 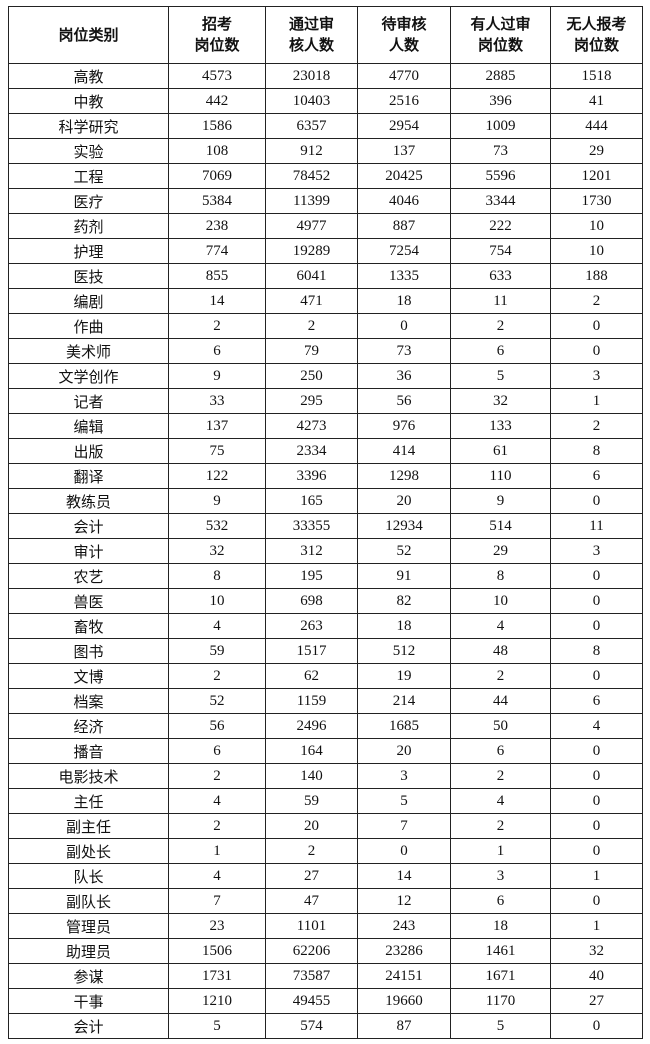 What do you see at coordinates (311, 226) in the screenshot?
I see `number-cell: 4977` at bounding box center [311, 226].